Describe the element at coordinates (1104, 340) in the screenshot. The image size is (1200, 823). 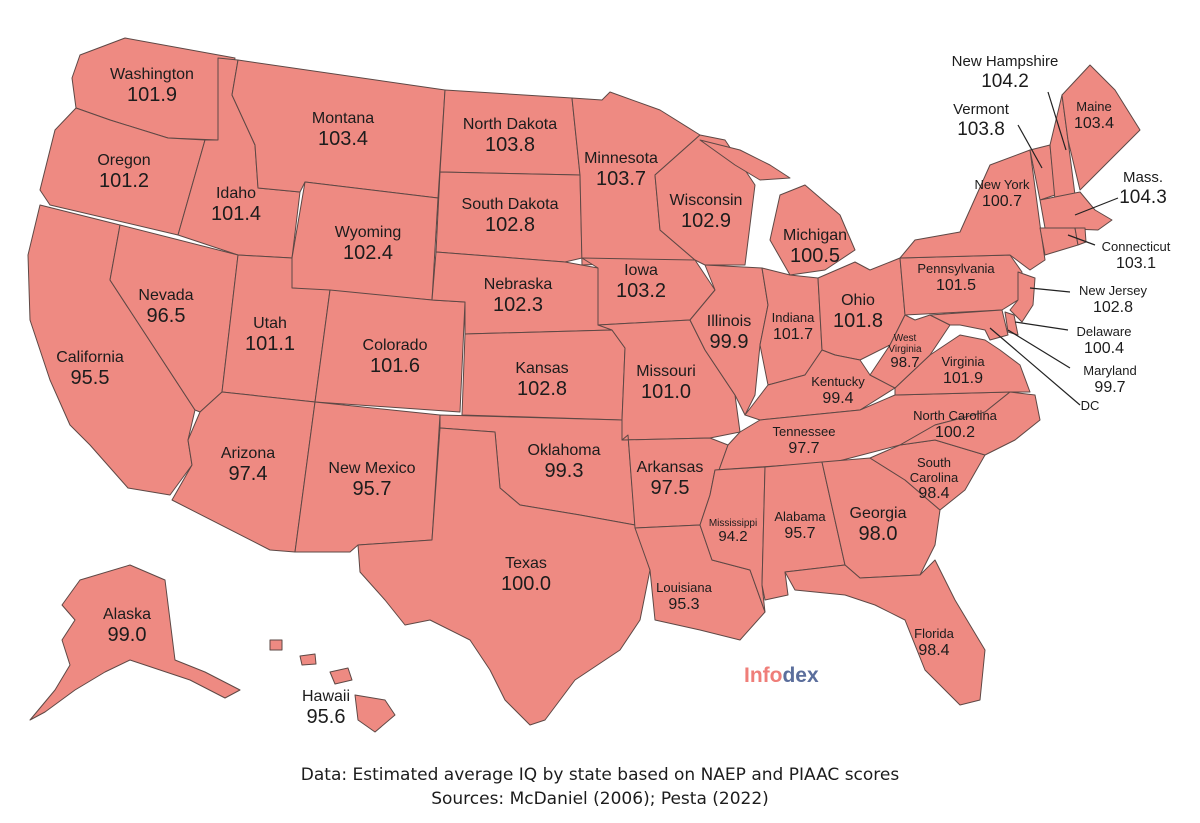
I see `label-delaware: Delaware 100.4` at that location.